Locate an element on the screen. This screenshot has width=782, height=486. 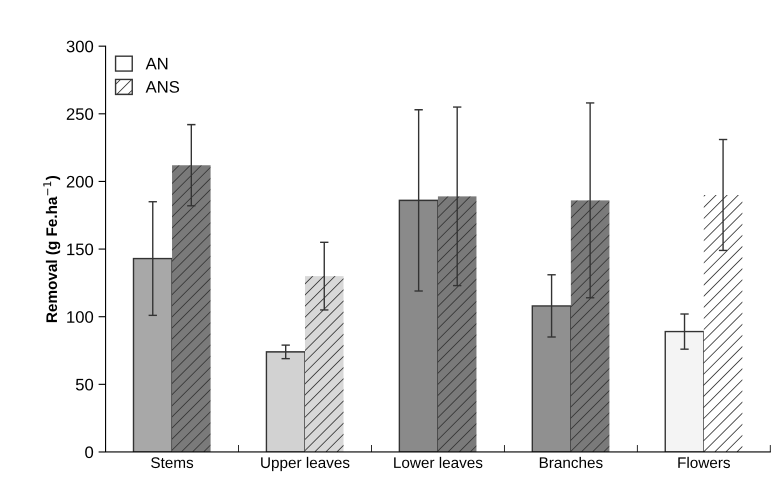
y-tick-label: 250 is located at coordinates (80, 114).